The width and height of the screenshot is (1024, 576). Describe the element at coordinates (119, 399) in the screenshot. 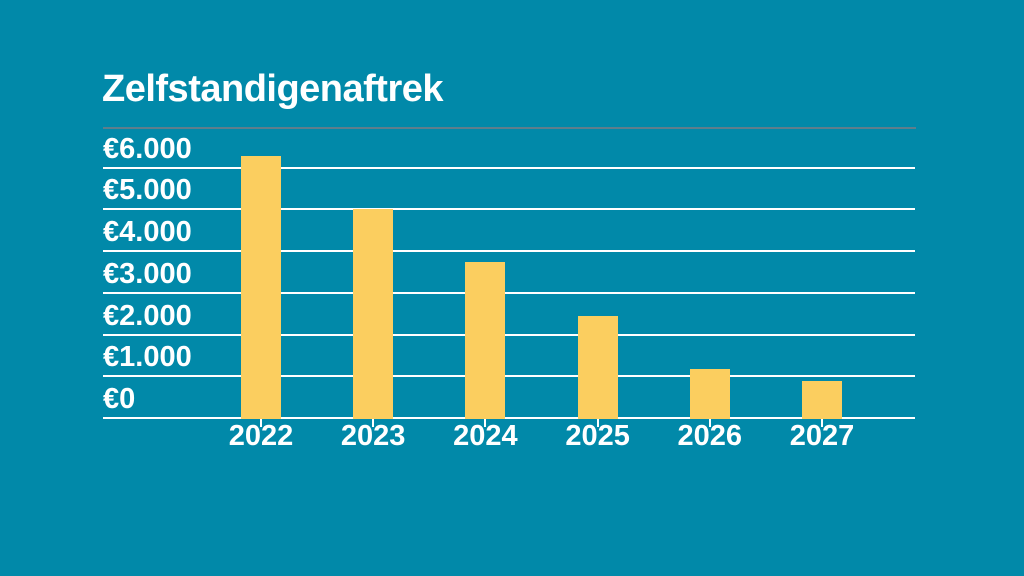

I see `y-axis-label: €0` at that location.